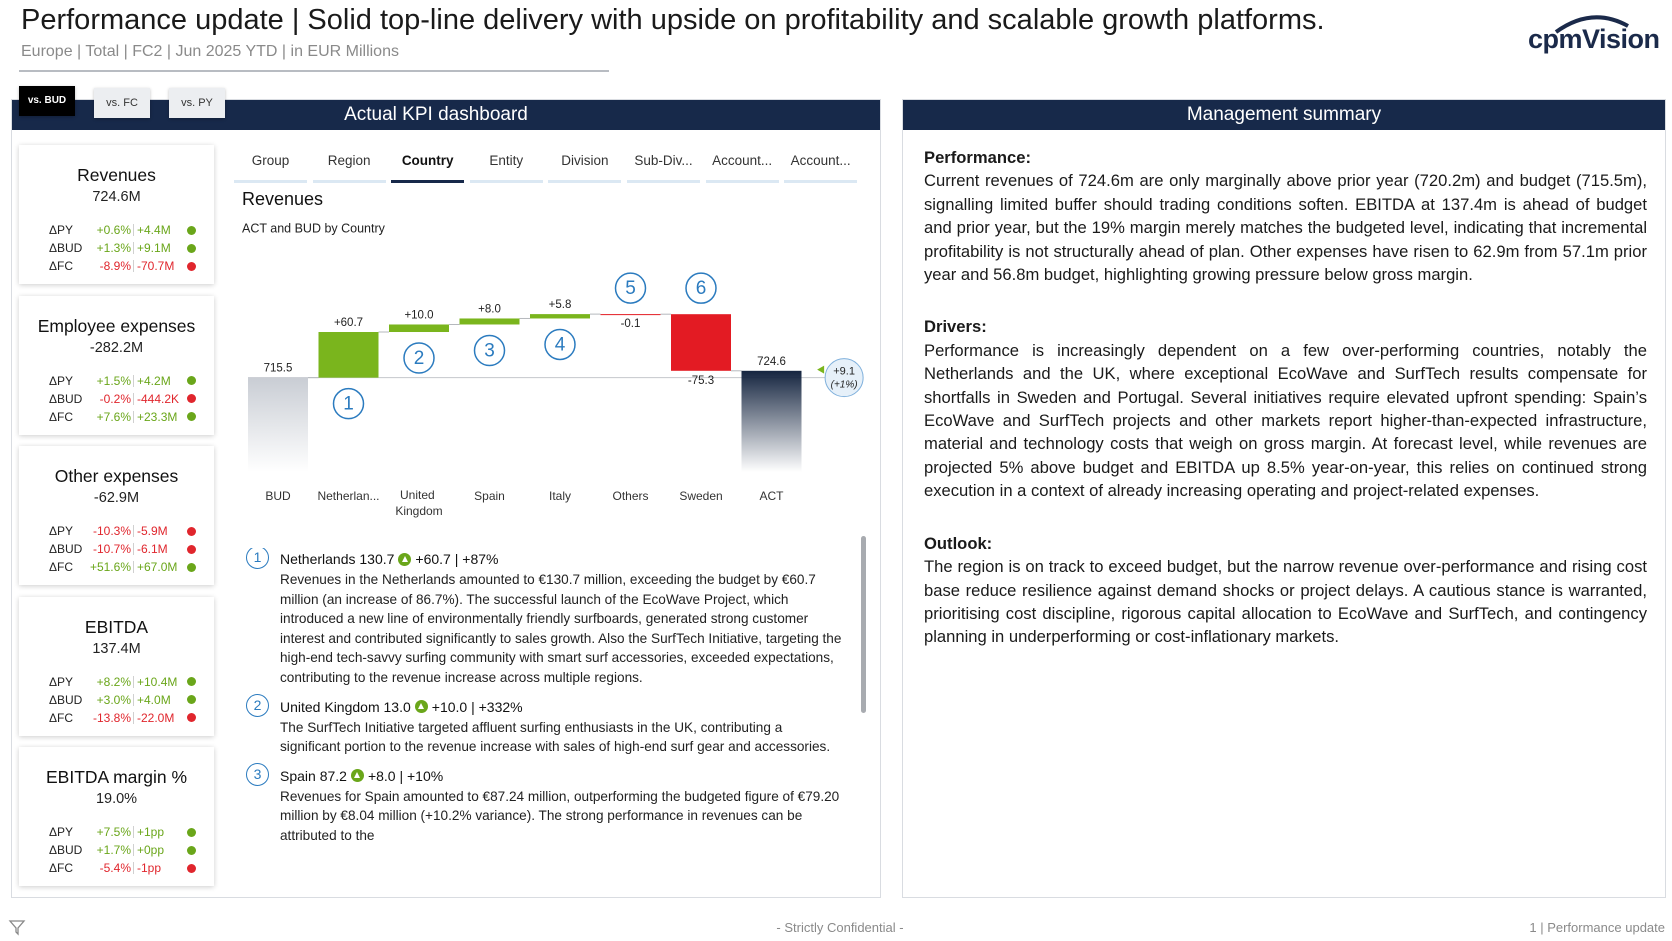  Describe the element at coordinates (337, 559) in the screenshot. I see `item-heading: Netherlands 130.7` at that location.